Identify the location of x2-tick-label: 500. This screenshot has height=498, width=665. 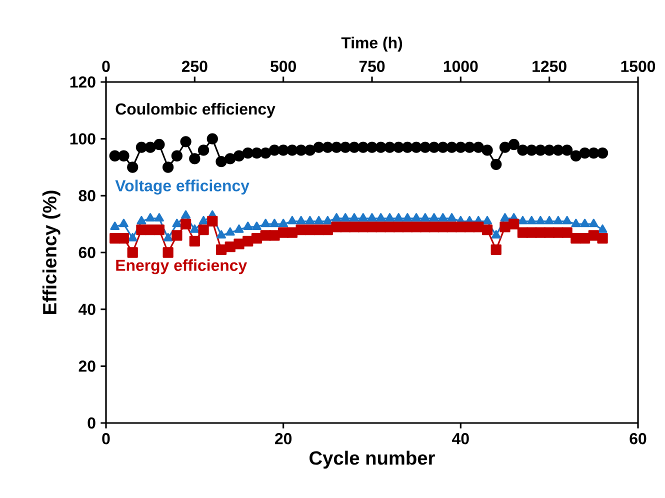
(283, 66).